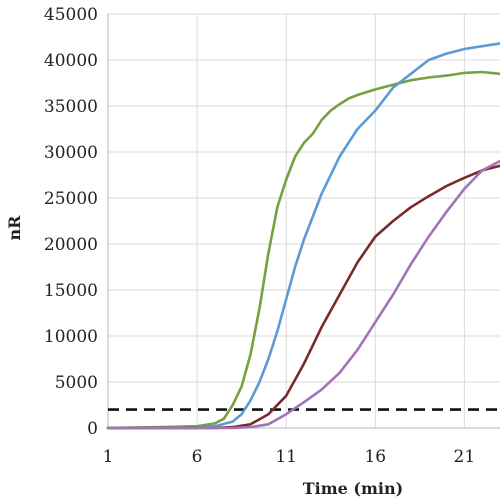 The height and width of the screenshot is (500, 500). I want to click on y-tick-label: 40000, so click(71, 61).